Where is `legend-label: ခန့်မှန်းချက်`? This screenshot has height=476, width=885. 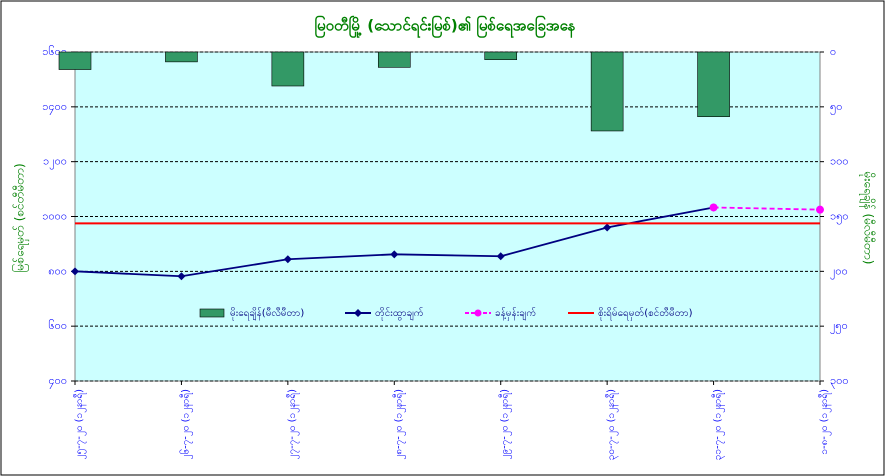 legend-label: ခန့်မှန်းချက် is located at coordinates (515, 313).